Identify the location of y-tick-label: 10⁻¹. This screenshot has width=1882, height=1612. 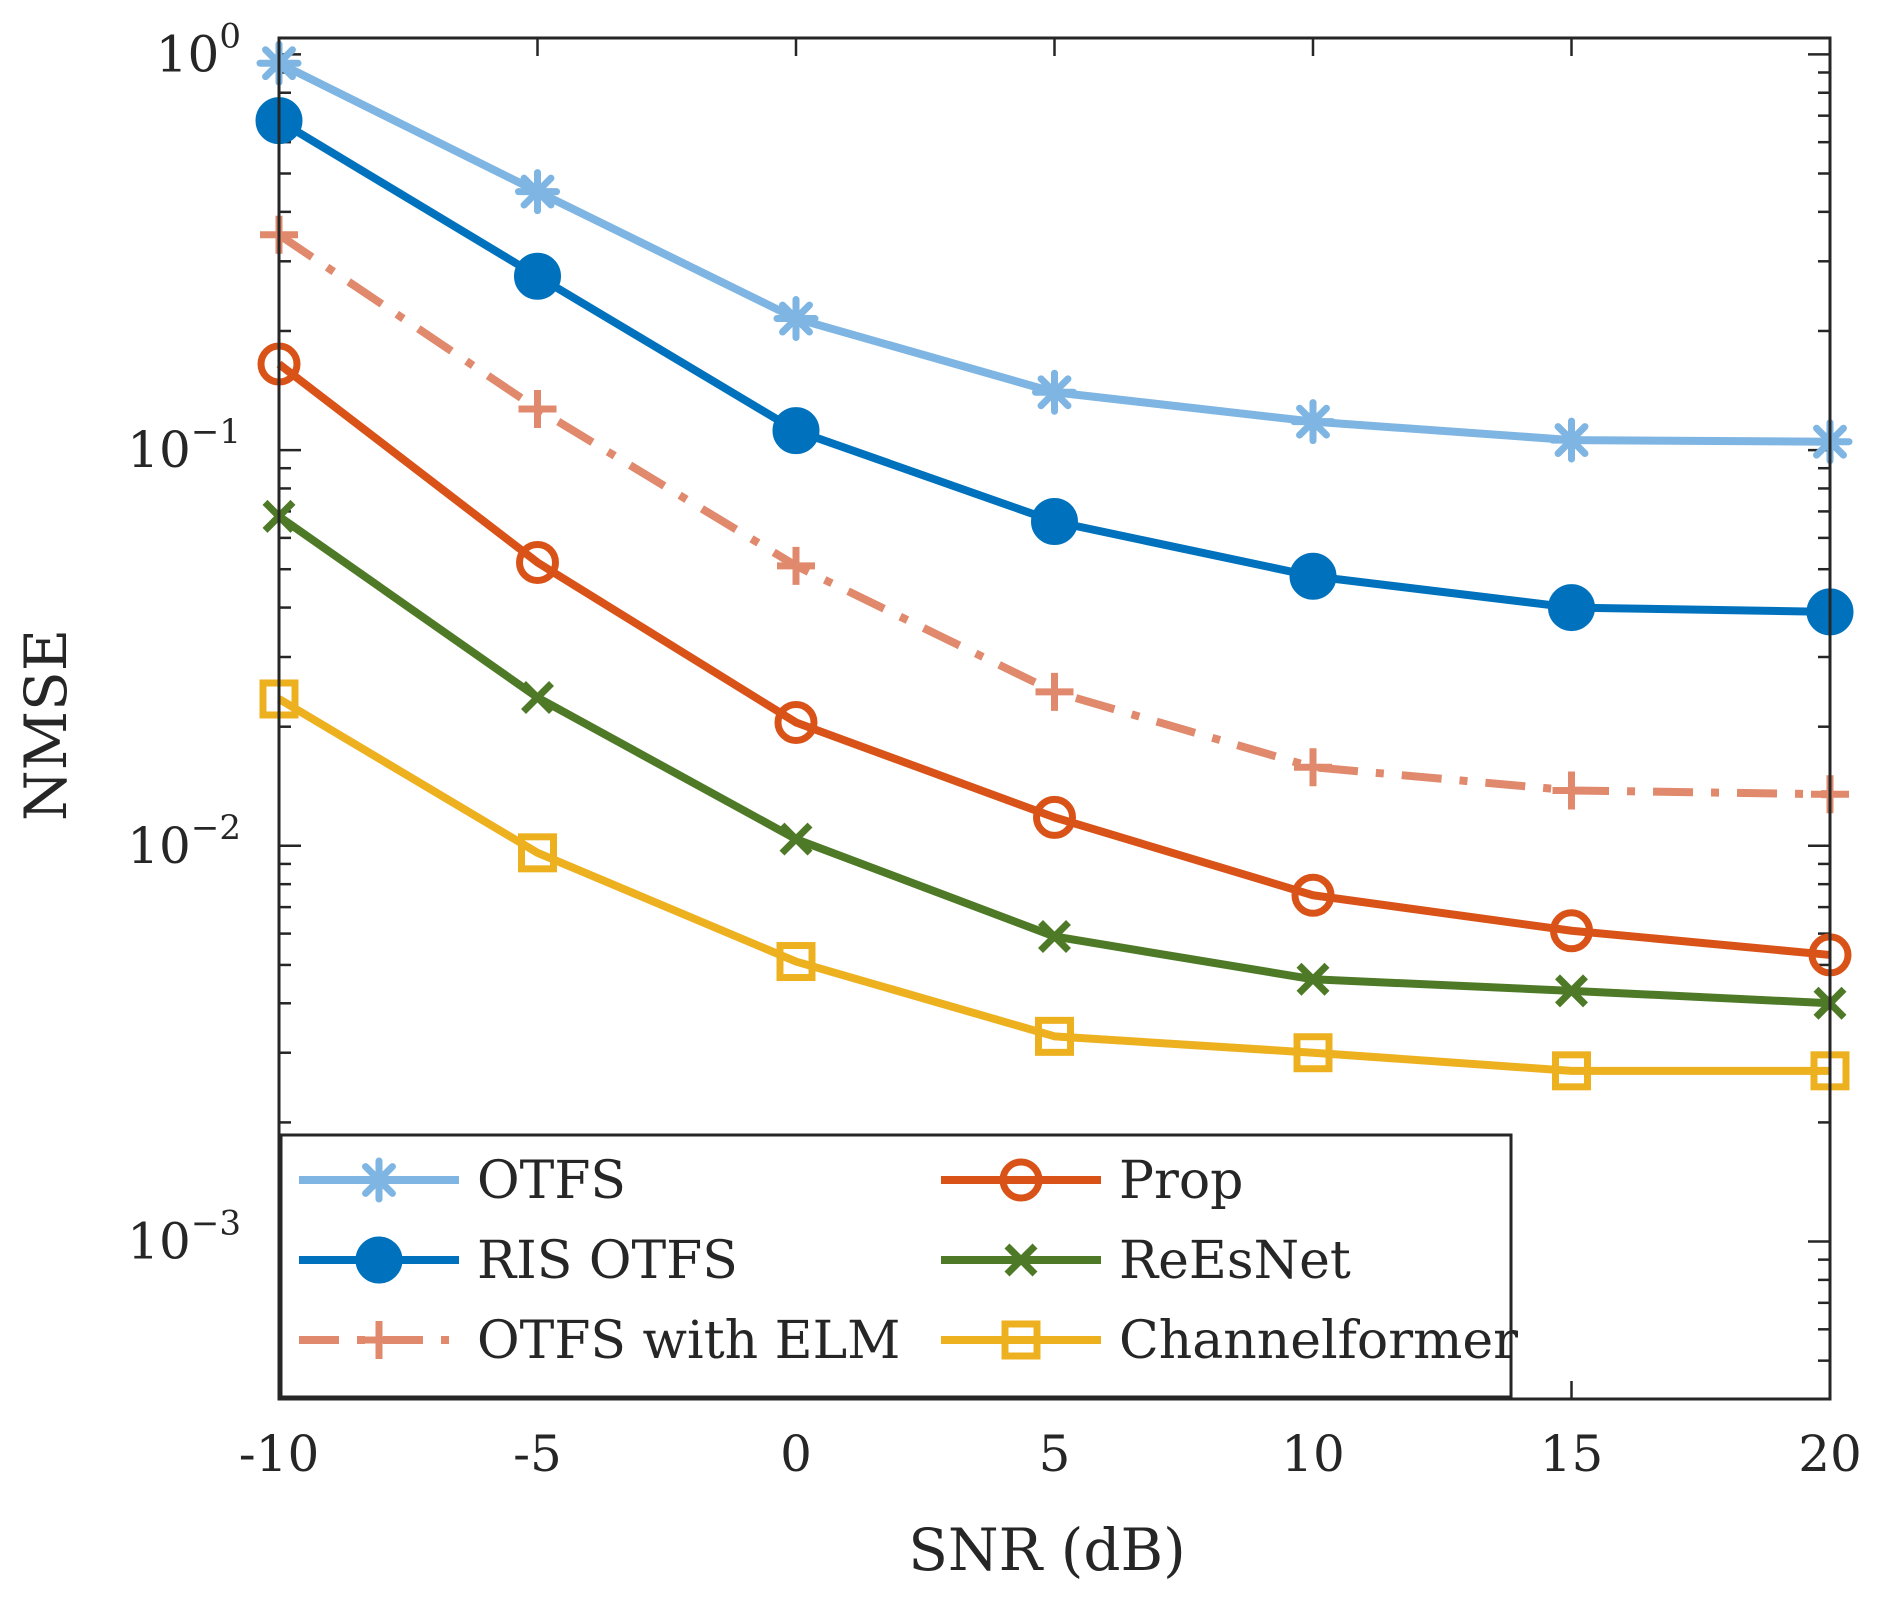
(184, 445).